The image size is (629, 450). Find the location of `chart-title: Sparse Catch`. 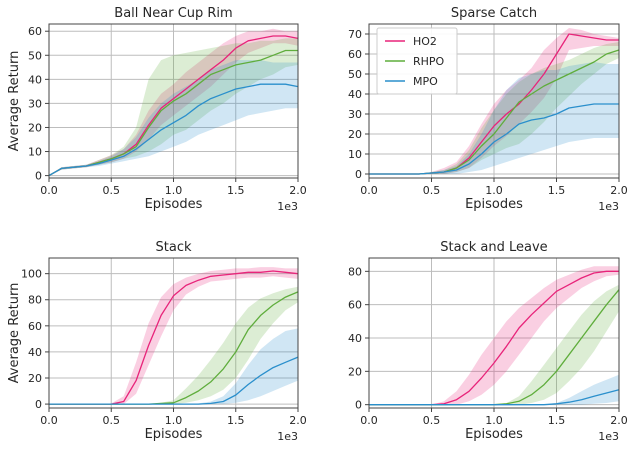

chart-title: Sparse Catch is located at coordinates (494, 13).